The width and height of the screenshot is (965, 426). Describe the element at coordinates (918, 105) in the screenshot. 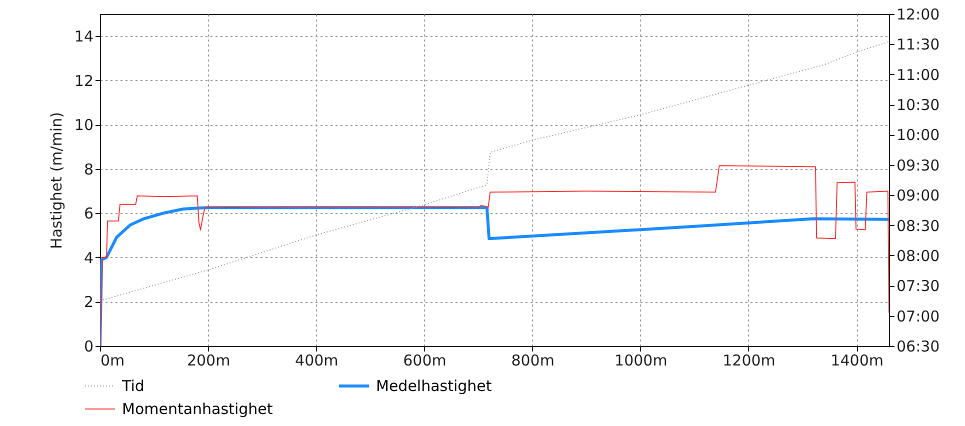

I see `y2-tick-label: 10:30` at that location.